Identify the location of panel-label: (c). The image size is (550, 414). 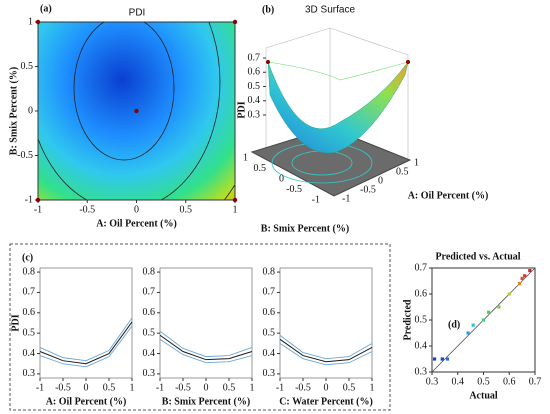
(27, 257).